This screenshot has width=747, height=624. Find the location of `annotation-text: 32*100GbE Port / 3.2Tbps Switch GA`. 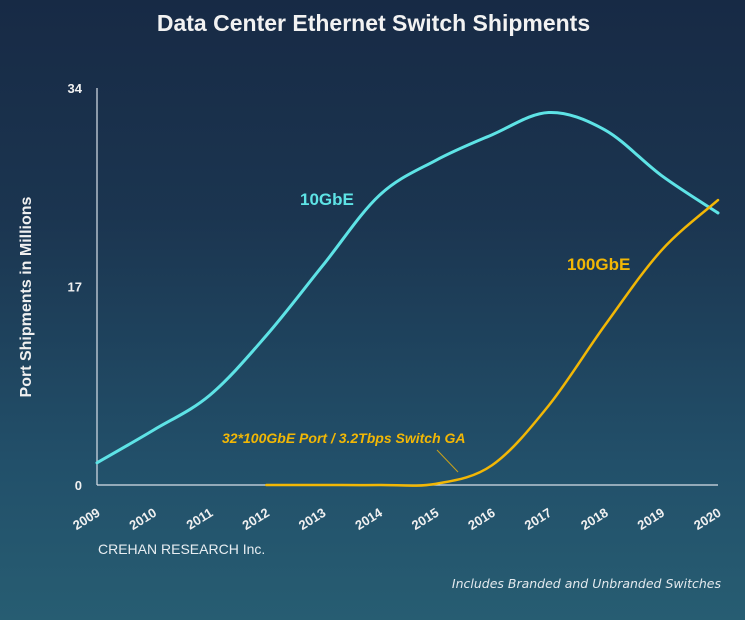

annotation-text: 32*100GbE Port / 3.2Tbps Switch GA is located at coordinates (344, 438).